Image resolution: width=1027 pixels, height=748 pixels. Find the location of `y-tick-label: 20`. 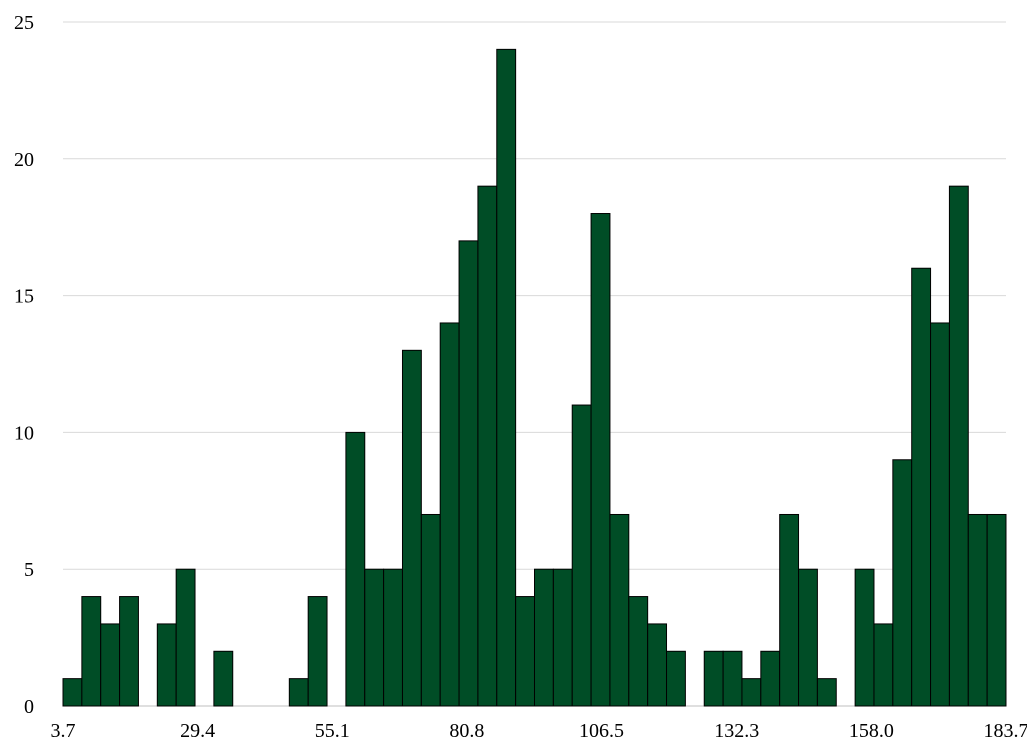

y-tick-label: 20 is located at coordinates (24, 160).